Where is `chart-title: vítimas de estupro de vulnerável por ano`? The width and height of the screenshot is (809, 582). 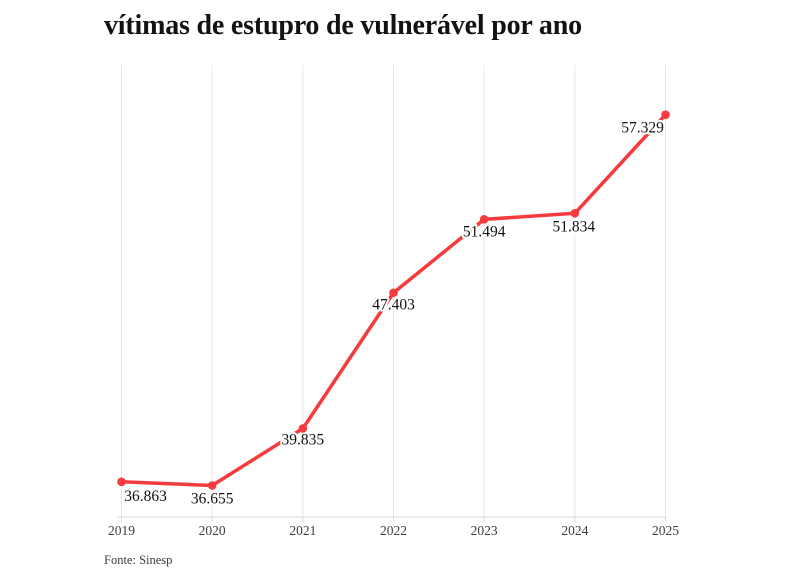 chart-title: vítimas de estupro de vulnerável por ano is located at coordinates (343, 25).